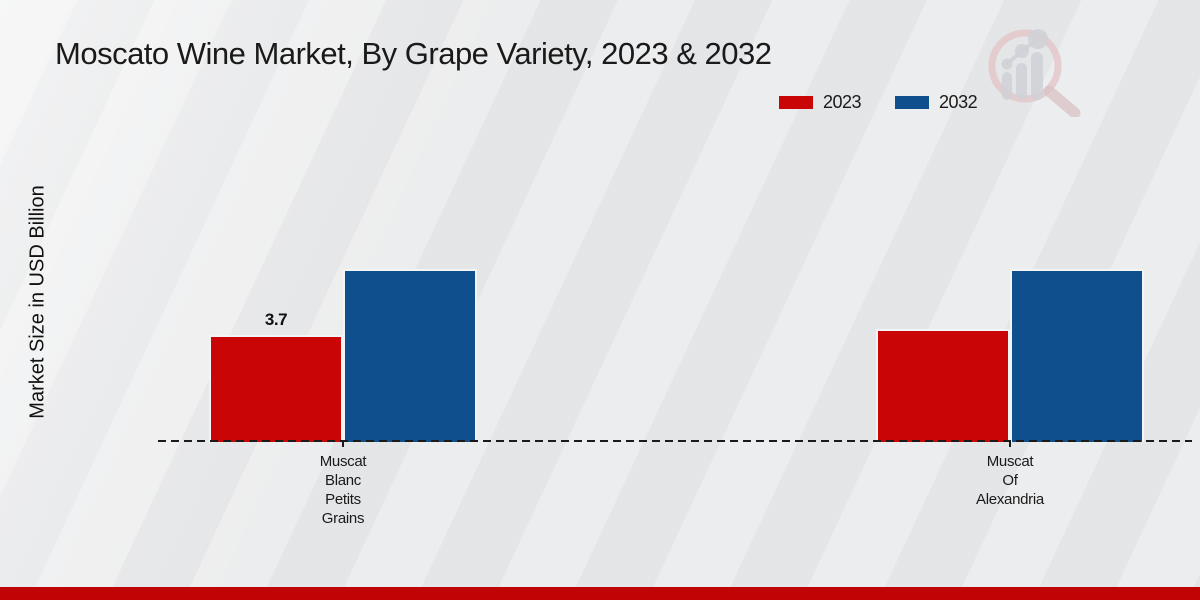 The height and width of the screenshot is (600, 1200). What do you see at coordinates (1077, 355) in the screenshot?
I see `bar-2032-muscat-of-alexandria` at bounding box center [1077, 355].